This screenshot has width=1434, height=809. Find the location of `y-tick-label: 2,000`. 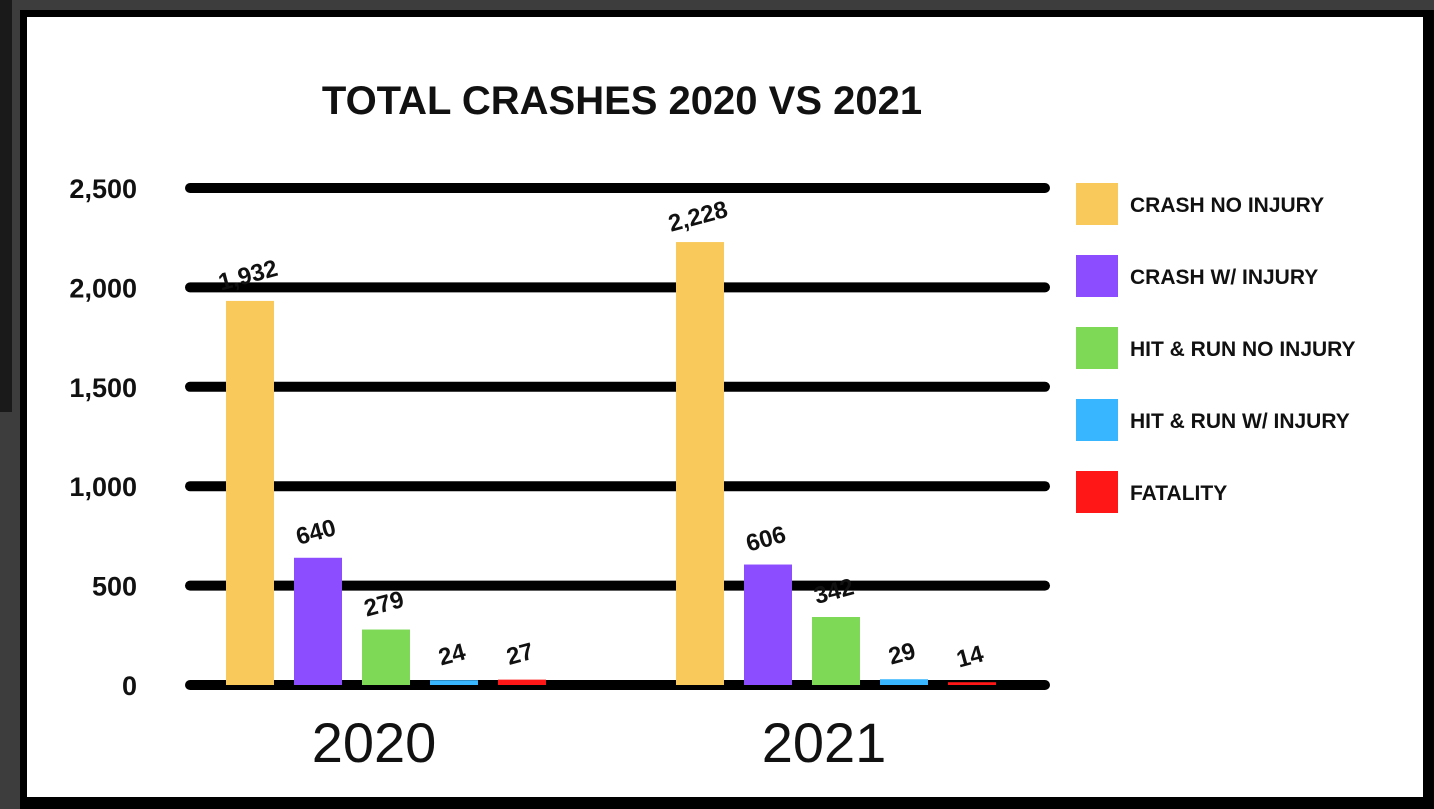

y-tick-label: 2,000 is located at coordinates (103, 288).